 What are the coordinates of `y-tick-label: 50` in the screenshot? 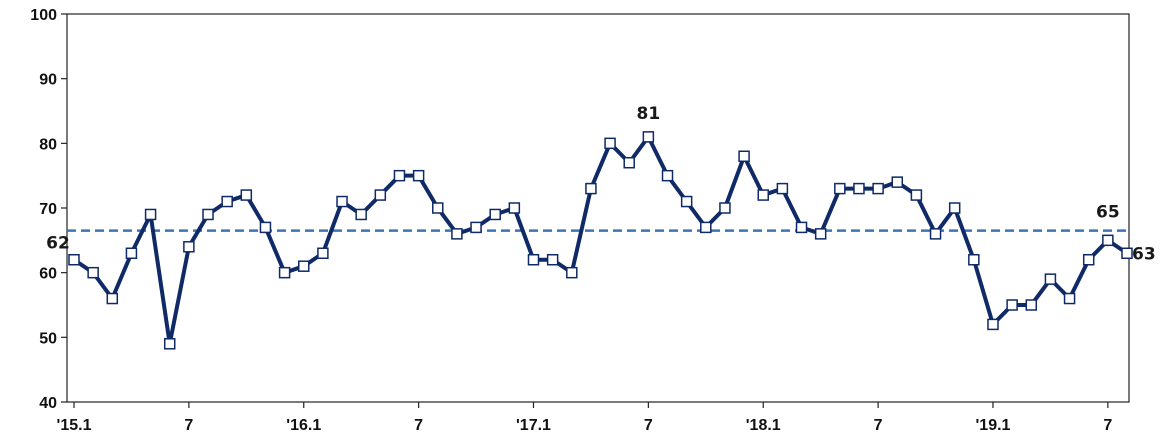 It's located at (48, 338).